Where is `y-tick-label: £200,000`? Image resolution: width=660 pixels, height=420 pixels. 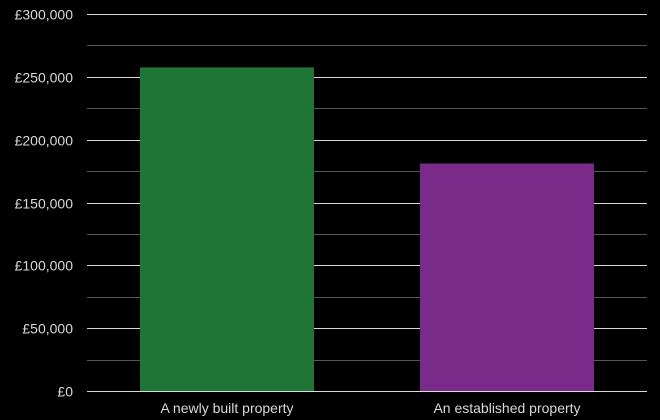 y-tick-label: £200,000 is located at coordinates (44, 141).